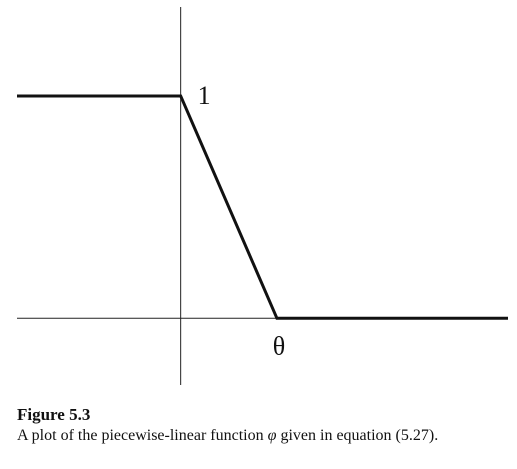 This screenshot has height=469, width=517. I want to click on caption-text-after: given in equation (5.27)., so click(357, 435).